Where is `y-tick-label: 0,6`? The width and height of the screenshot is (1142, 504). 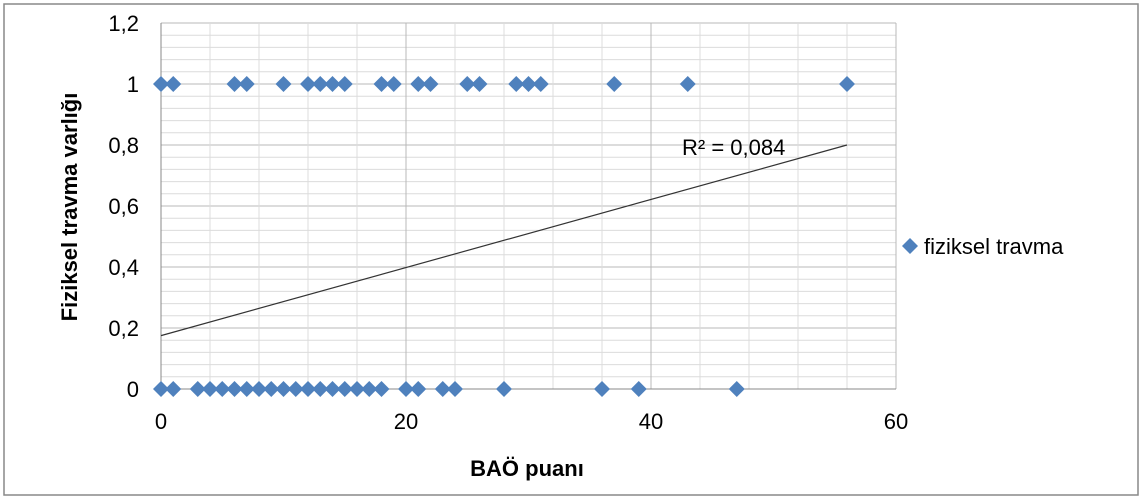
y-tick-label: 0,6 is located at coordinates (123, 206).